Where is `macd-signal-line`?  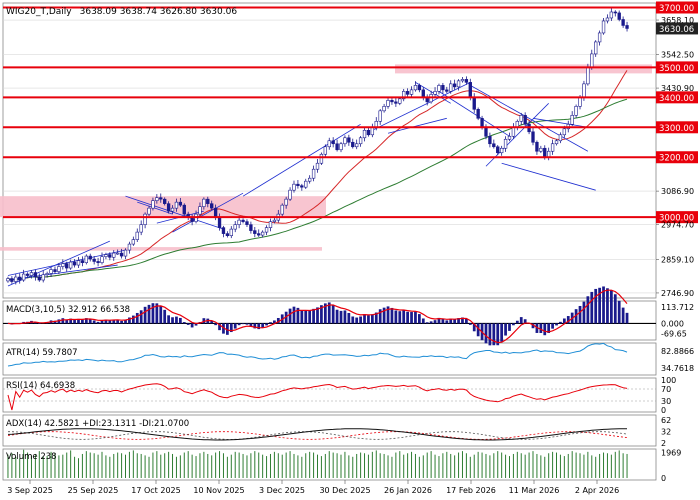 macd-signal-line is located at coordinates (317, 316).